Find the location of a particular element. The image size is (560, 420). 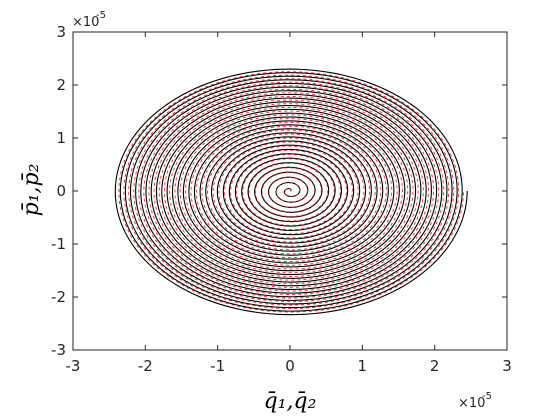

x-tick-label: 0 is located at coordinates (290, 366).